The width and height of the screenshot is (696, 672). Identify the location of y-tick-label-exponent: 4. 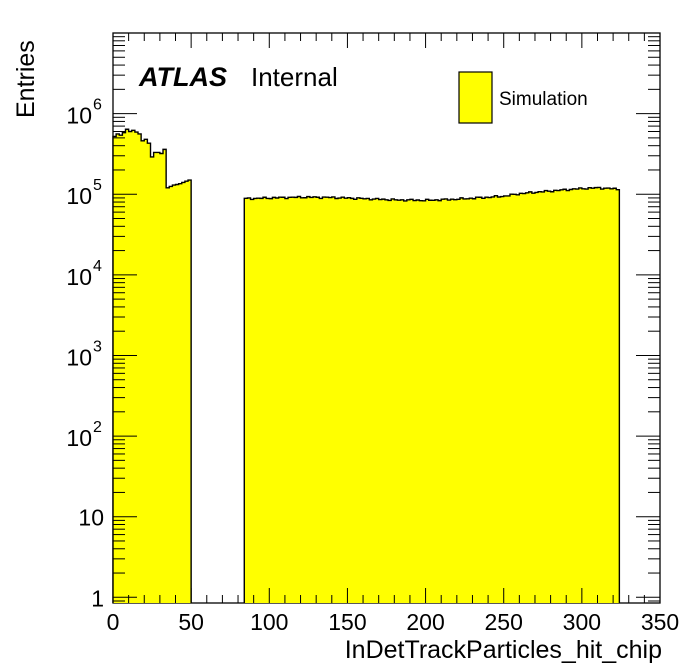
(97, 266).